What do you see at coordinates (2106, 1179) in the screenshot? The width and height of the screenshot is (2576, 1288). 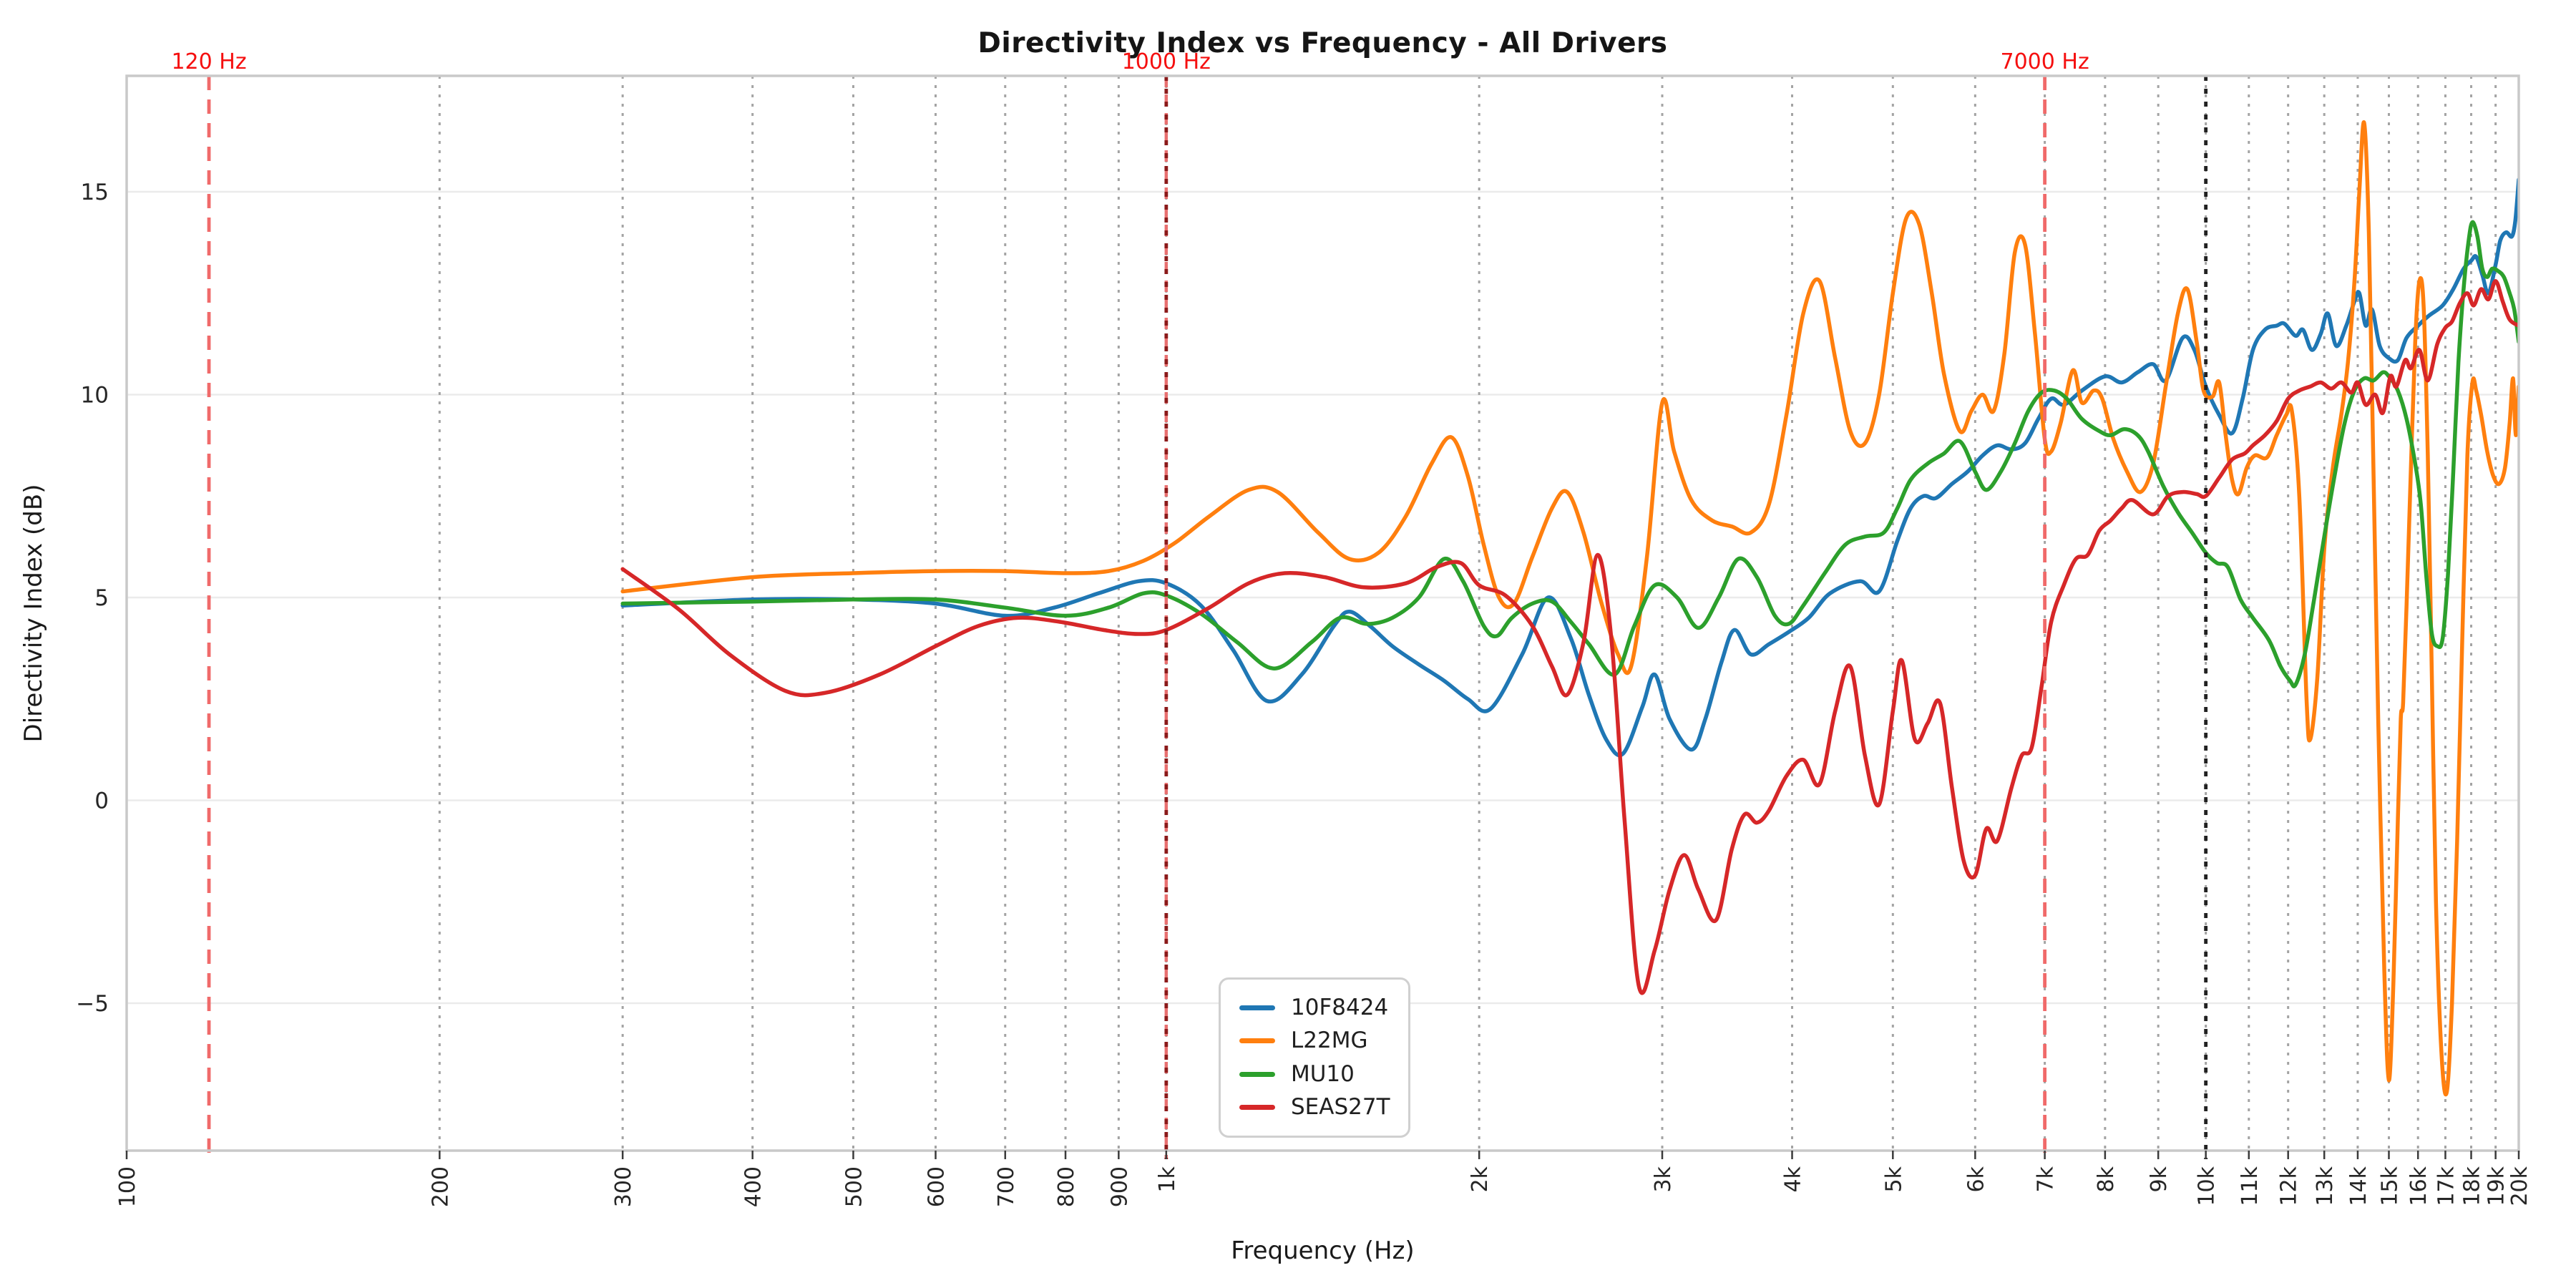 I see `x-tick-label-8k: 8k` at bounding box center [2106, 1179].